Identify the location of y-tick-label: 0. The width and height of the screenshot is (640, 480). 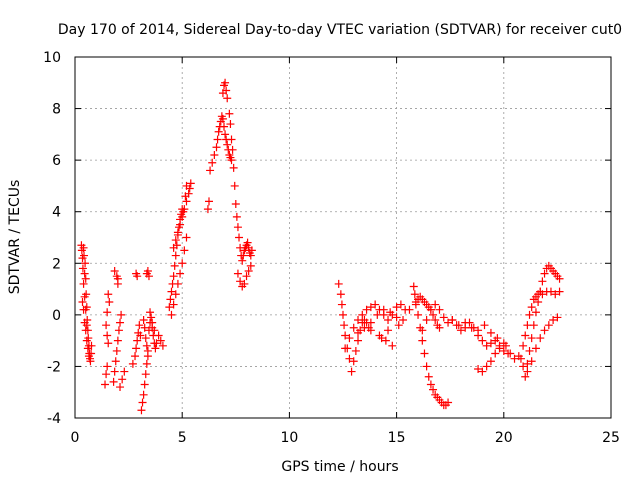
(56, 316).